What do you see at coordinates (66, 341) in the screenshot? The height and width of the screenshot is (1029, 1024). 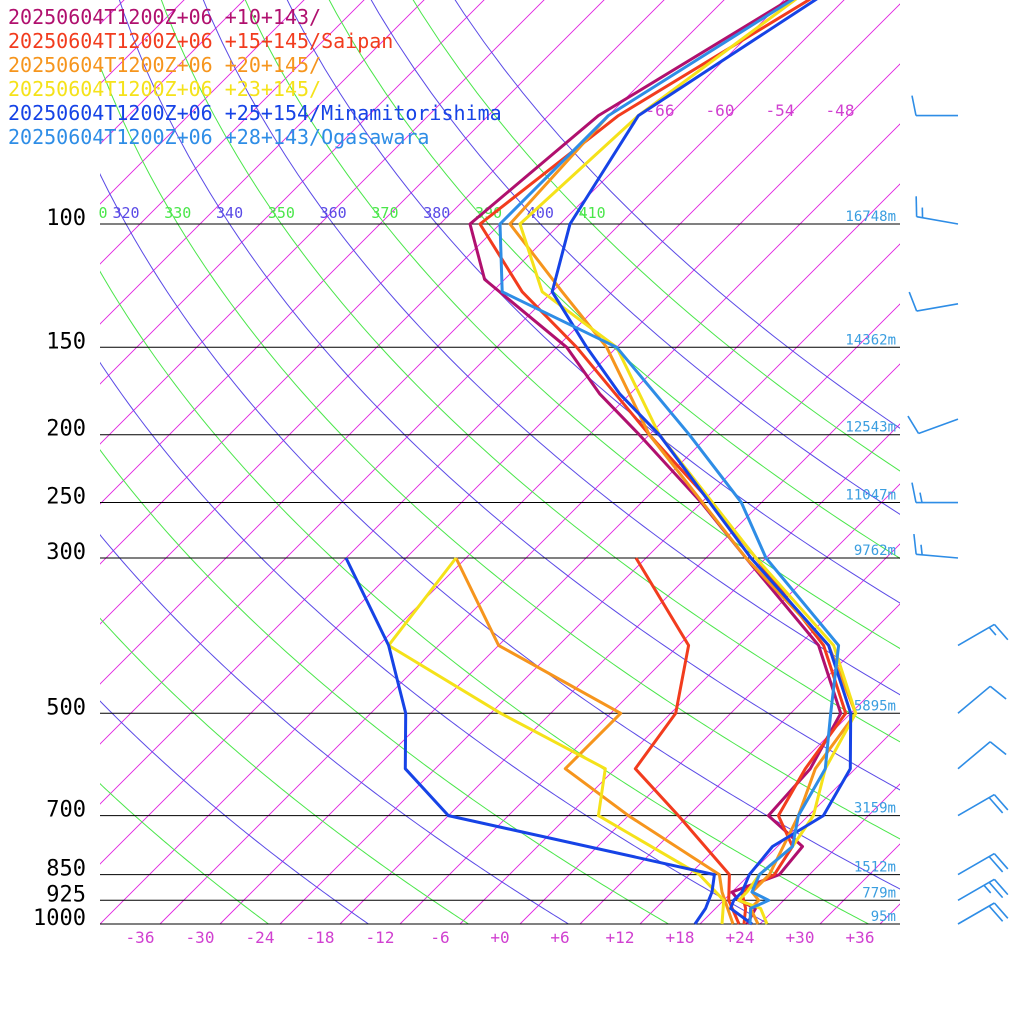 I see `pressure-label: 150` at bounding box center [66, 341].